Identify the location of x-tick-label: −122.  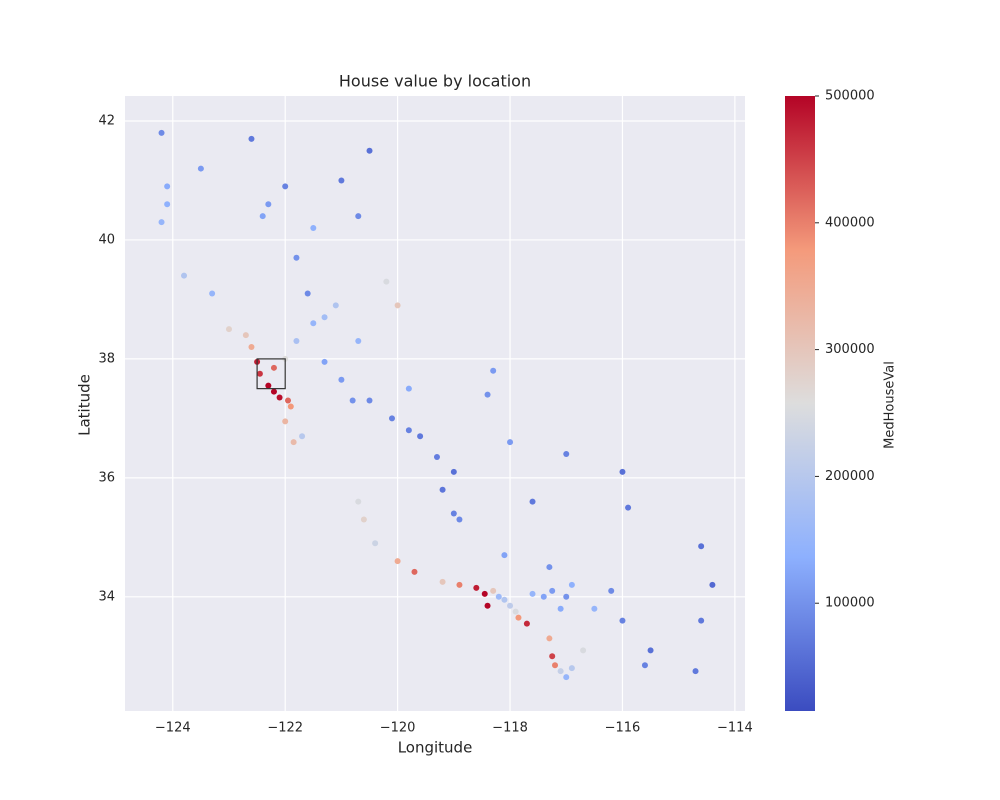
(285, 728).